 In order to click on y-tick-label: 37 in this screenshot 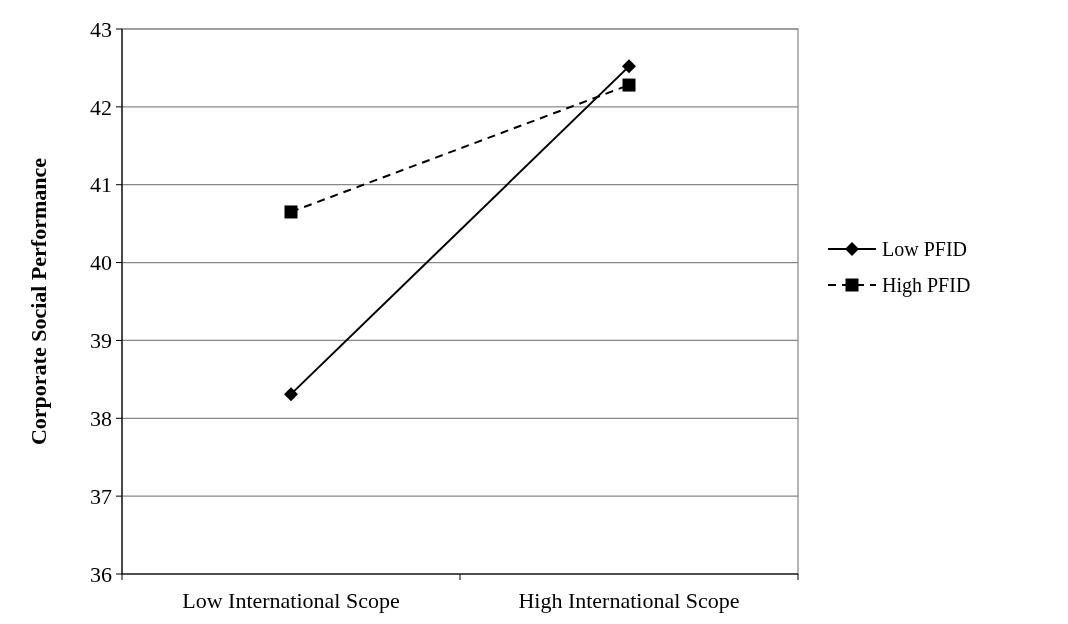, I will do `click(101, 496)`.